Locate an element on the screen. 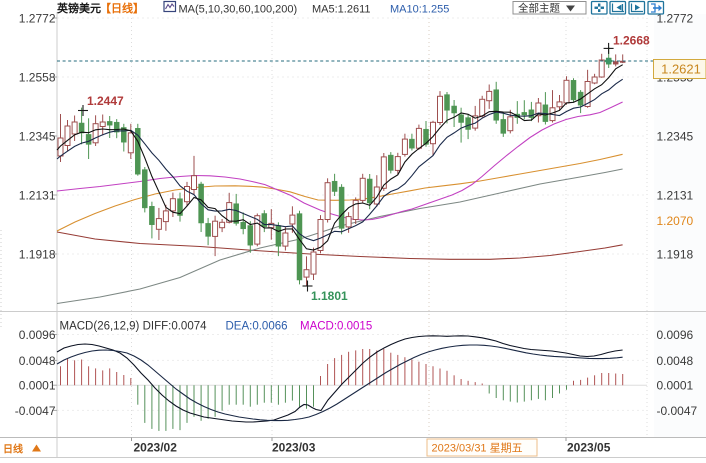 The height and width of the screenshot is (463, 706). svg-text: MACD(26,12,9) DIFF:0.0074 is located at coordinates (134, 327).